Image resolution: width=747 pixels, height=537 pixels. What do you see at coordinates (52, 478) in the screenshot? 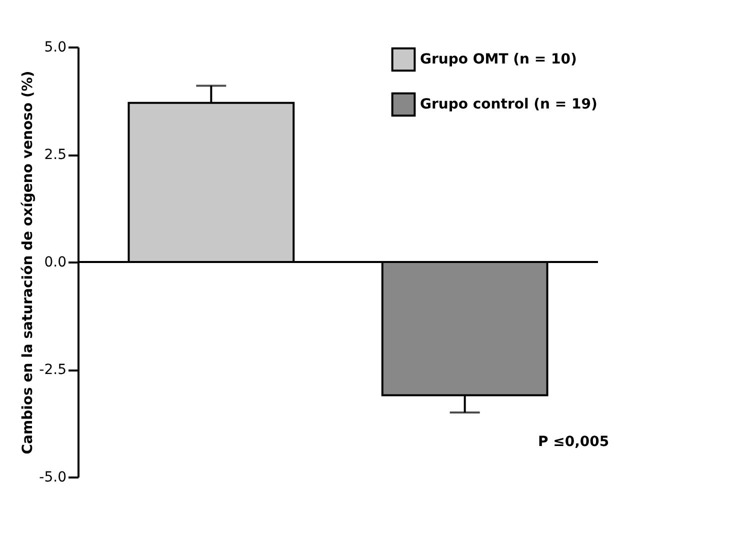
I see `y-tick-label: -5.0` at bounding box center [52, 478].